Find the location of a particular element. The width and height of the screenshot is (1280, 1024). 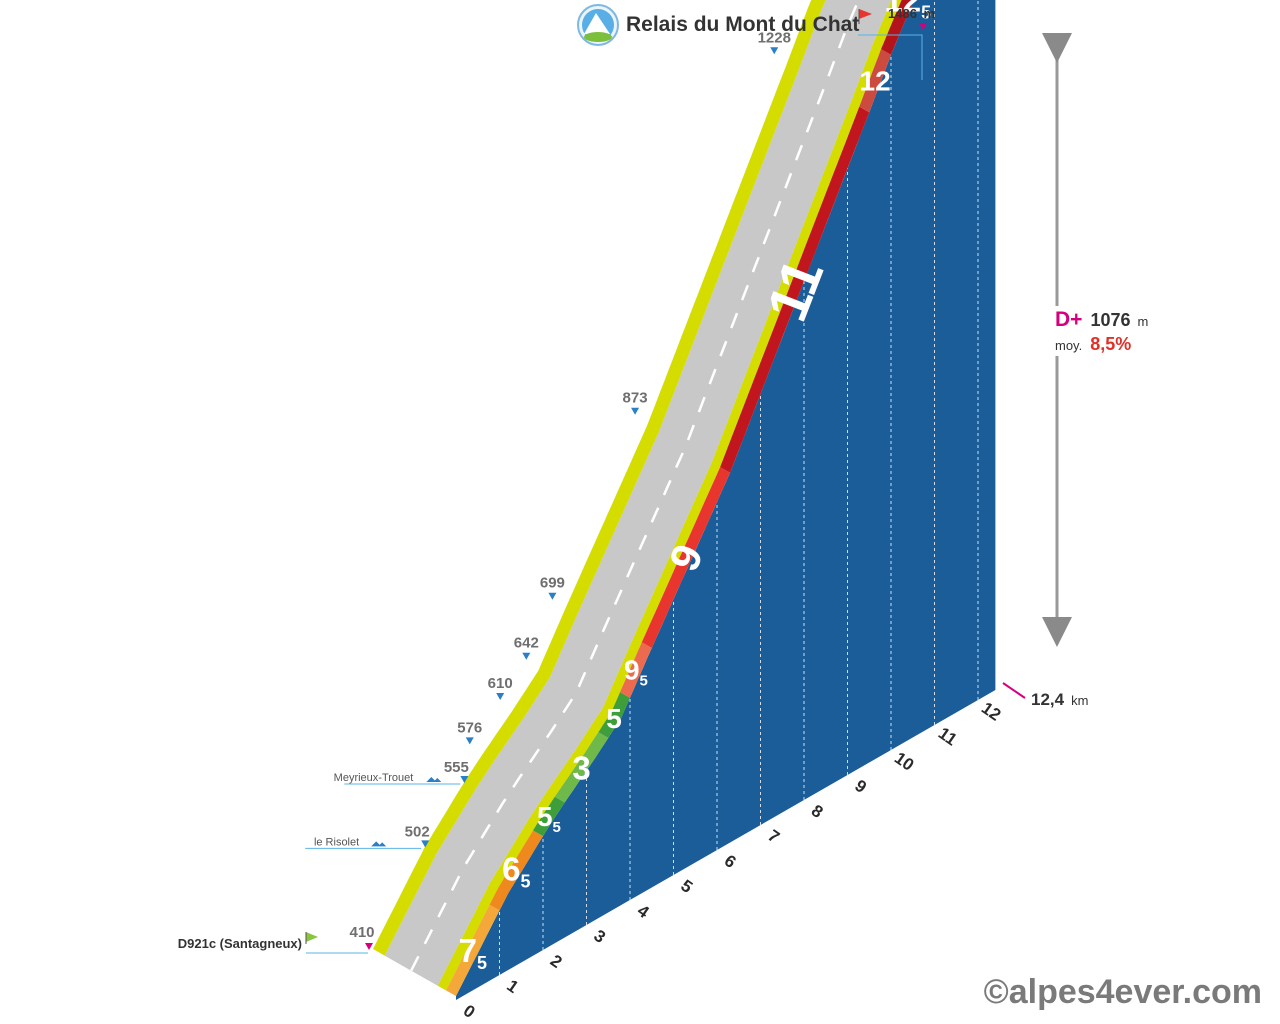

grade-label: 75 is located at coordinates (473, 952).